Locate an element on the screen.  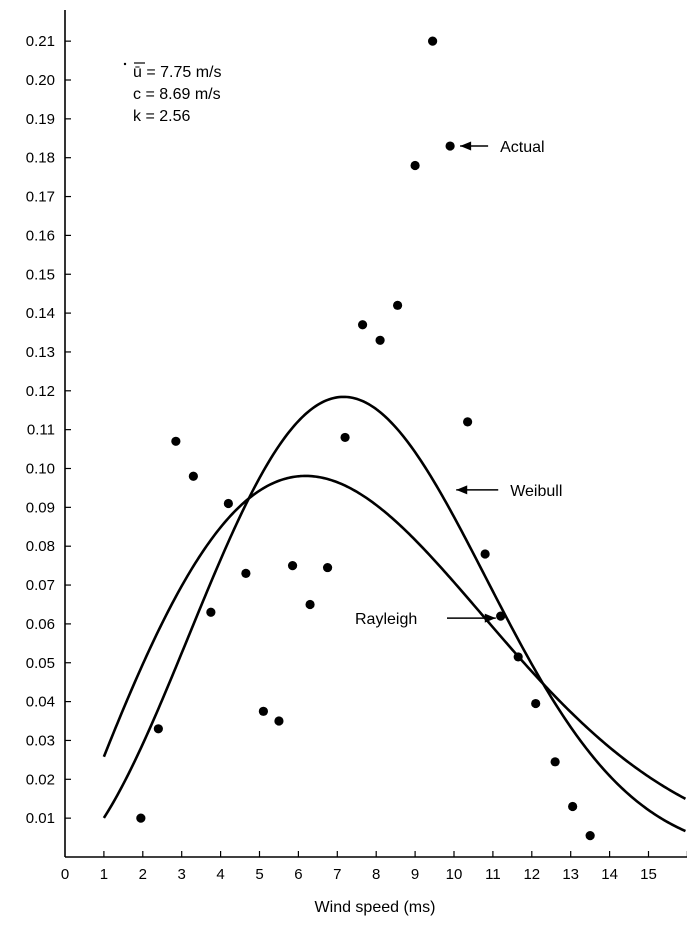
y-tick-label: 0.06 is located at coordinates (40, 624).